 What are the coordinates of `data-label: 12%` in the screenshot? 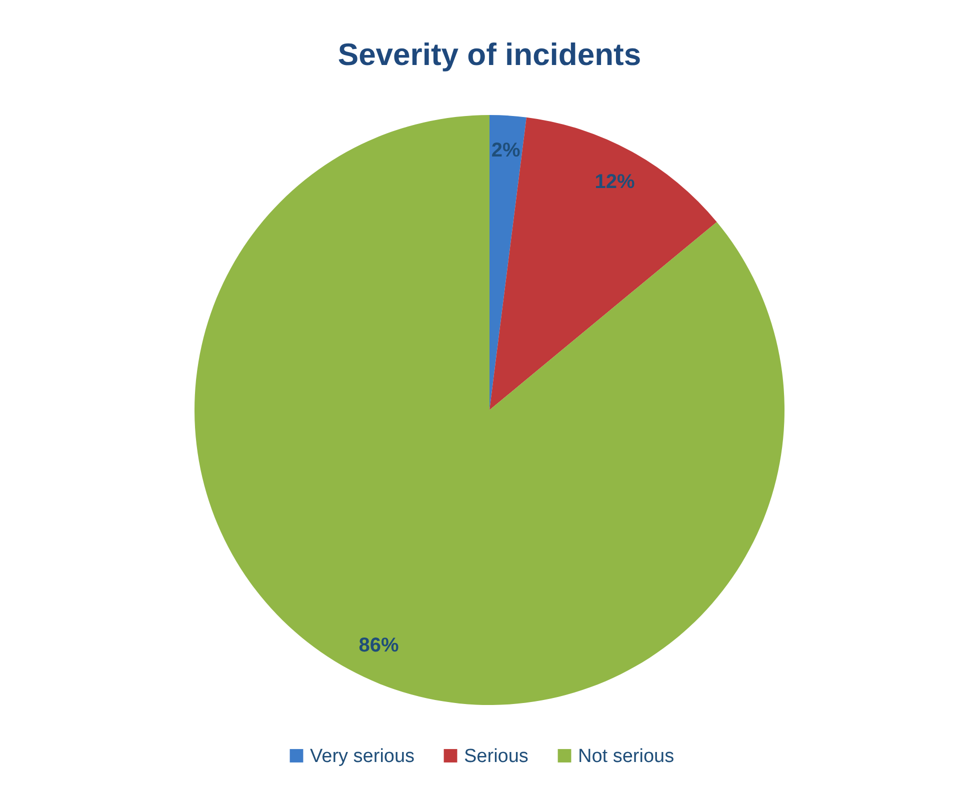 It's located at (614, 182).